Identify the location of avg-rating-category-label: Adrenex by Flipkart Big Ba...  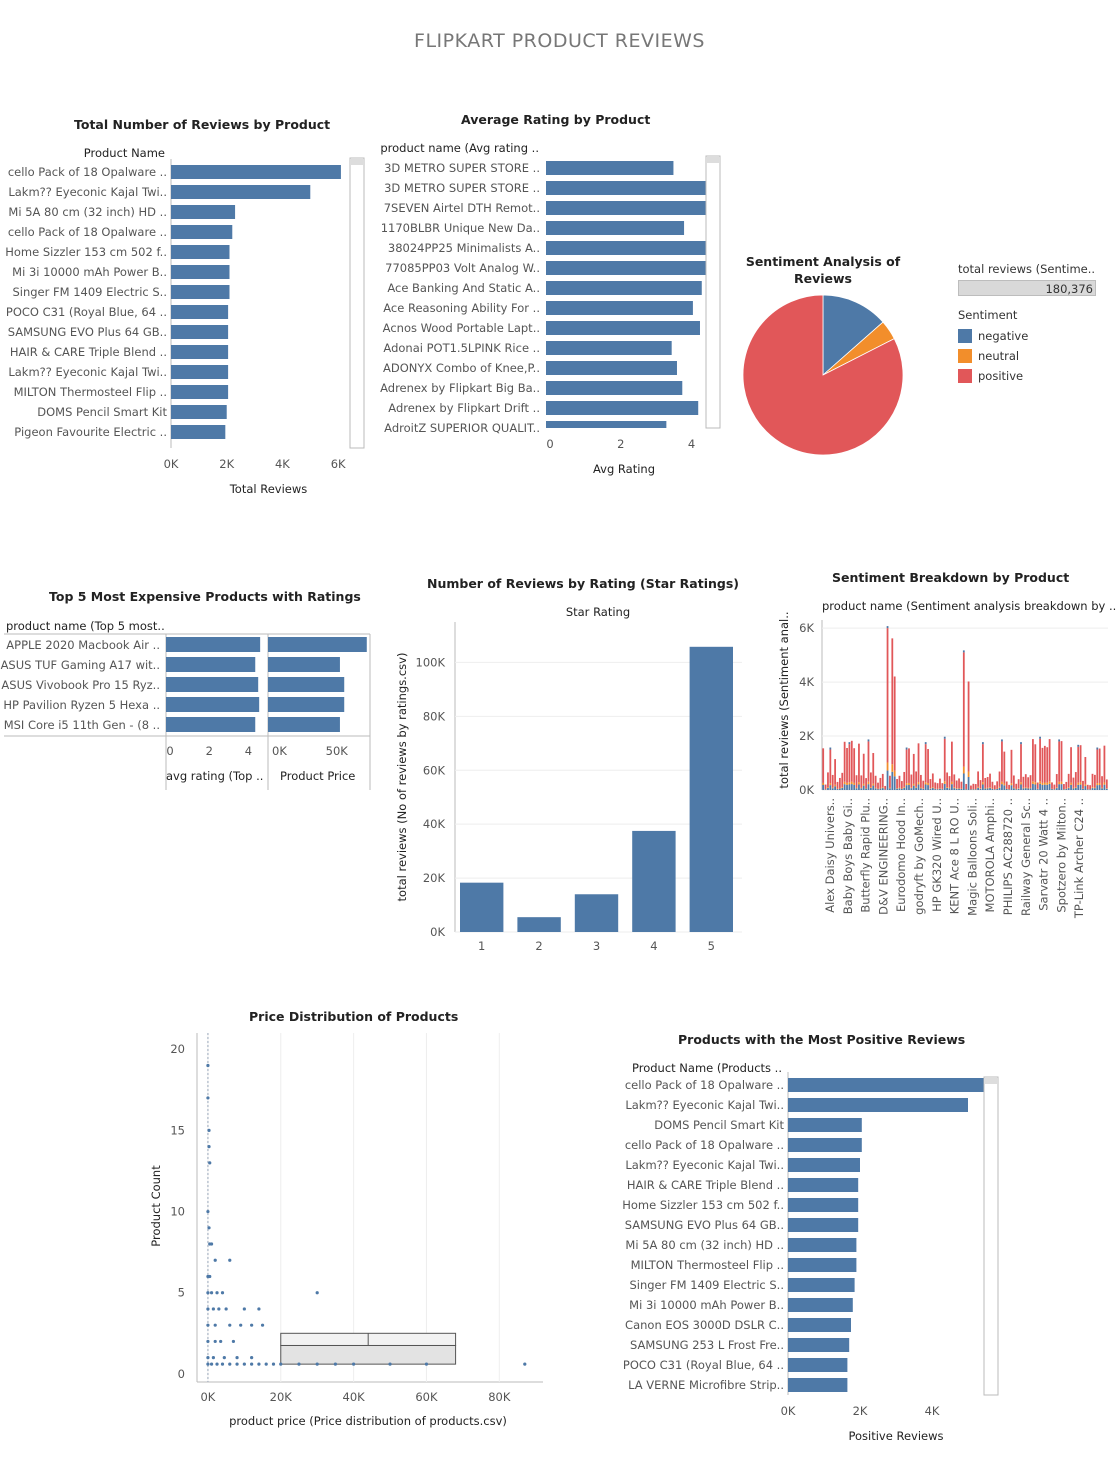
(460, 388).